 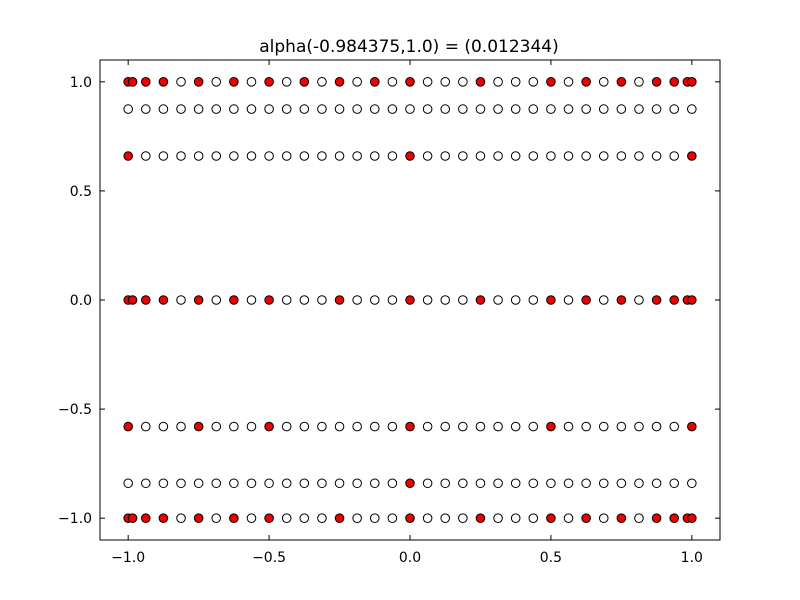 I want to click on y-tick-label: 1.0, so click(x=81, y=83).